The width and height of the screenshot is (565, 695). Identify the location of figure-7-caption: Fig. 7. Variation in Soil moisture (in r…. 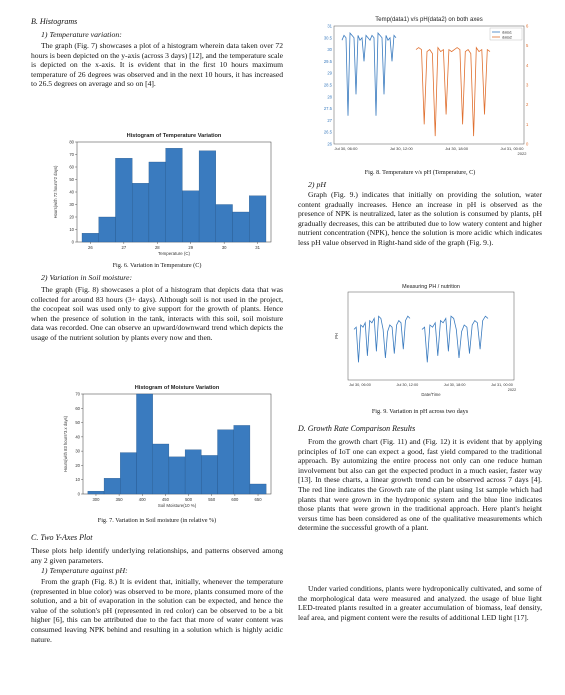
(157, 520).